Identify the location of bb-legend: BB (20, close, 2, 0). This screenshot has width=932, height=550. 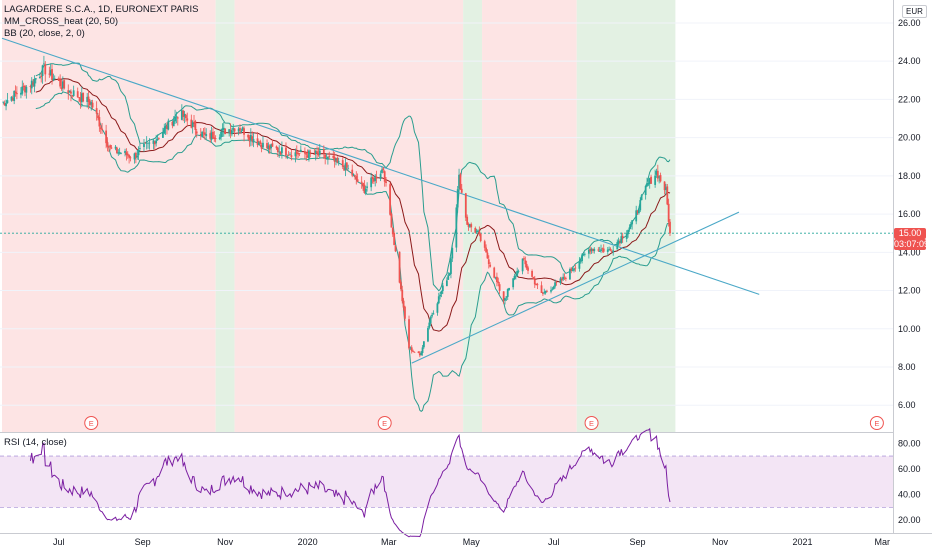
(44, 33).